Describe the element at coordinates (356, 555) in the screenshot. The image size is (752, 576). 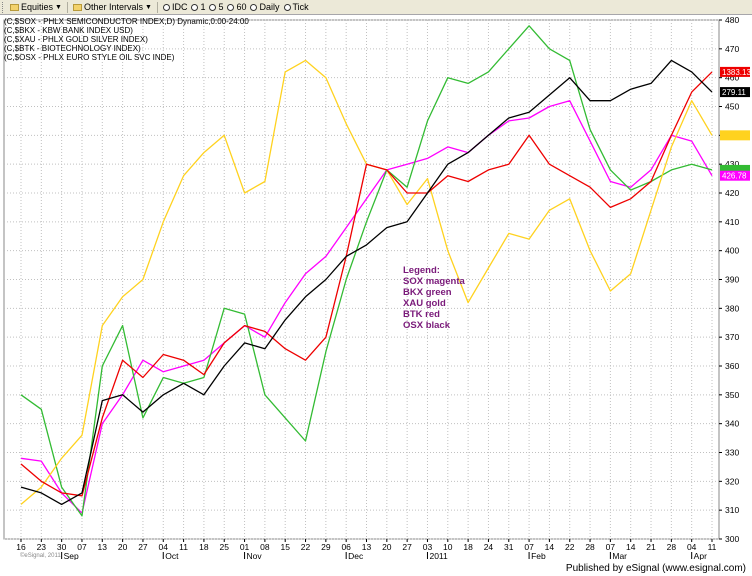
I see `month-label: Dec` at that location.